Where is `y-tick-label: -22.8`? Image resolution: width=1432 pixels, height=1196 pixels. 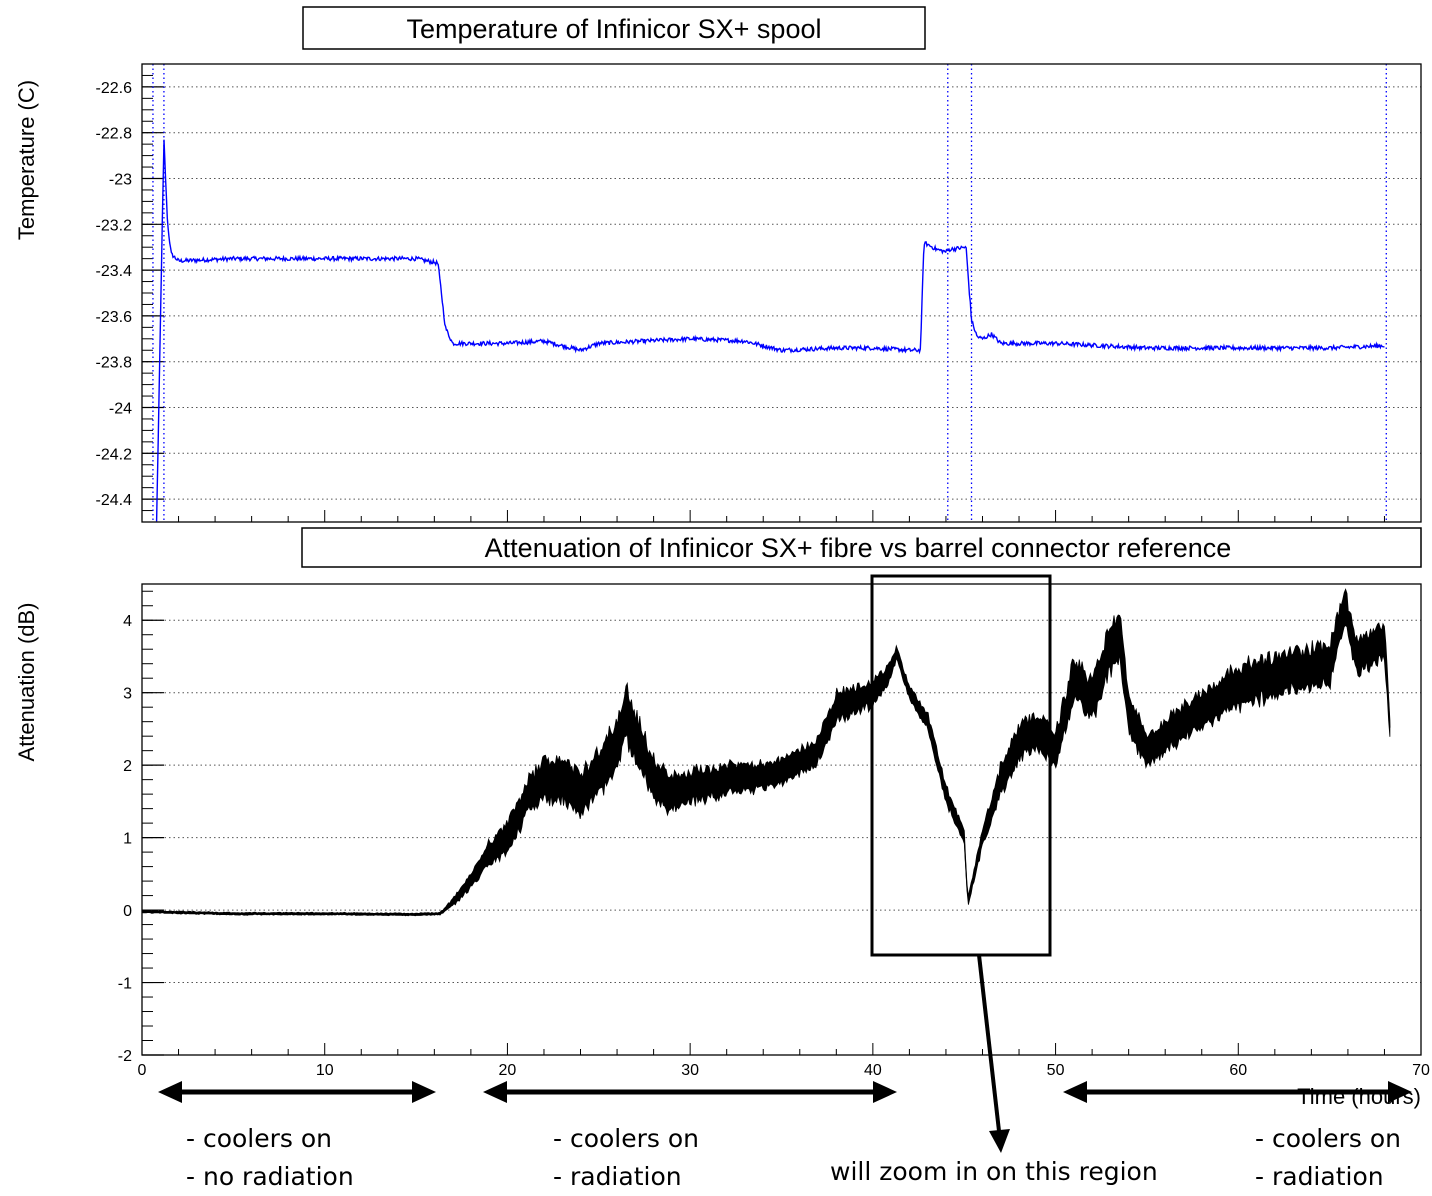
y-tick-label: -22.8 is located at coordinates (114, 134).